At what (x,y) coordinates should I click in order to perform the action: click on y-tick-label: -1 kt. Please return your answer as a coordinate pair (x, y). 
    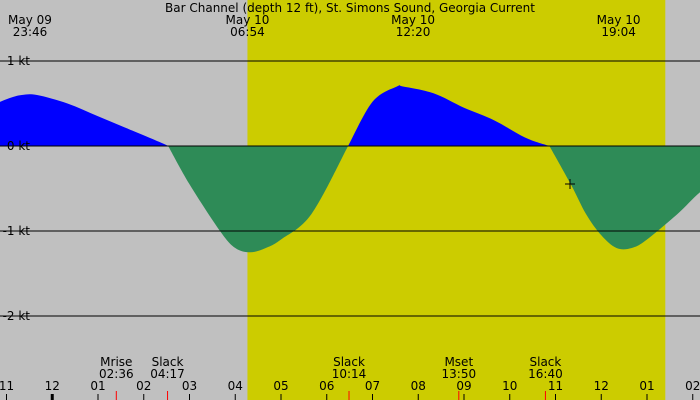
    Looking at the image, I should click on (17, 231).